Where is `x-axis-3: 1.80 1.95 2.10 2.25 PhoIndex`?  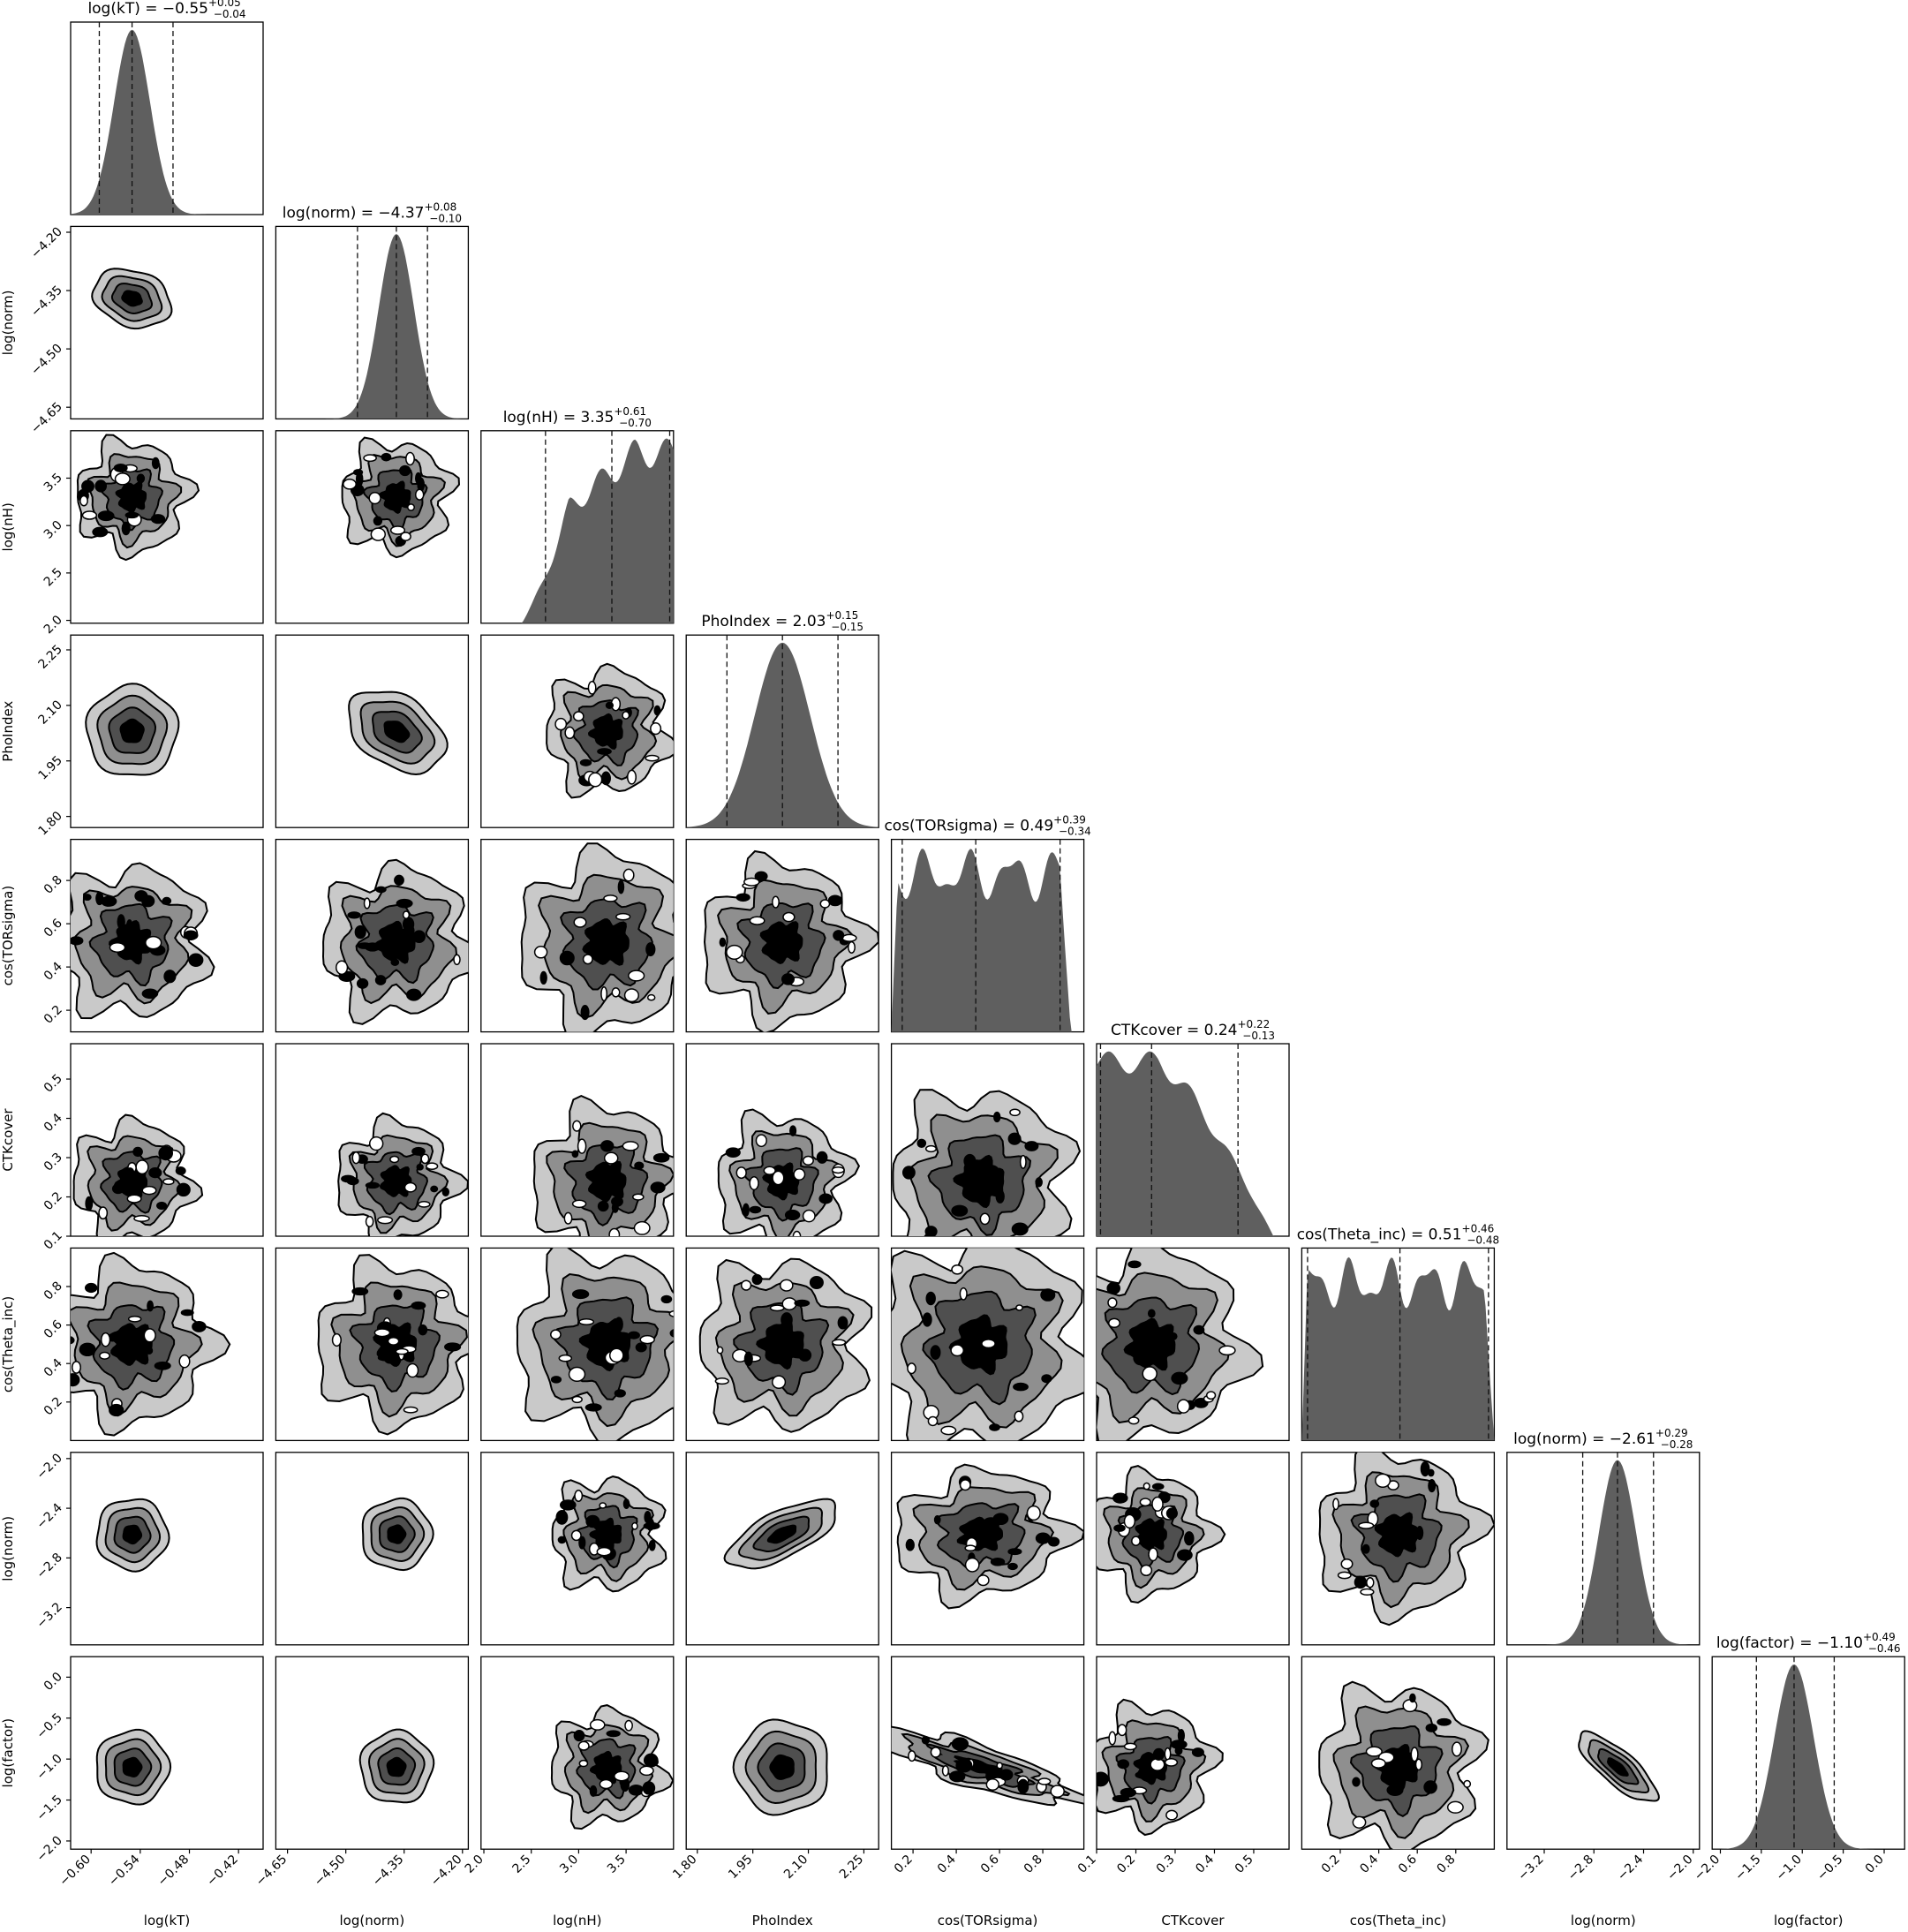
x-axis-3: 1.80 1.95 2.10 2.25 PhoIndex is located at coordinates (768, 1888).